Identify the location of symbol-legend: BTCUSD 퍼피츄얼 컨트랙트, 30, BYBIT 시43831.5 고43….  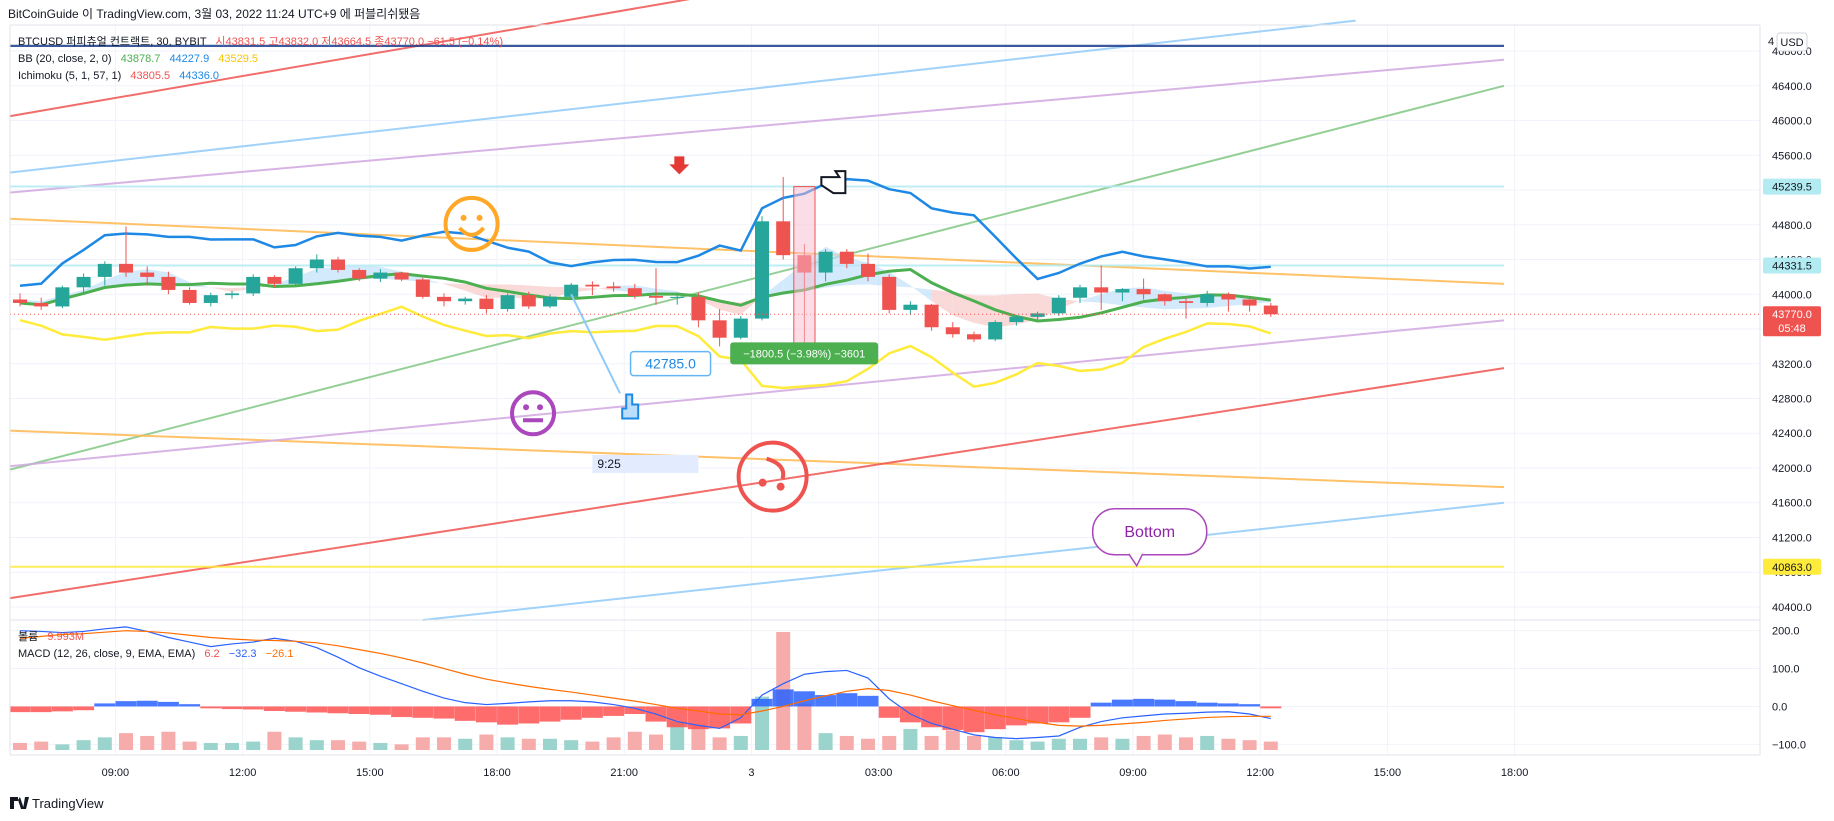
(260, 58).